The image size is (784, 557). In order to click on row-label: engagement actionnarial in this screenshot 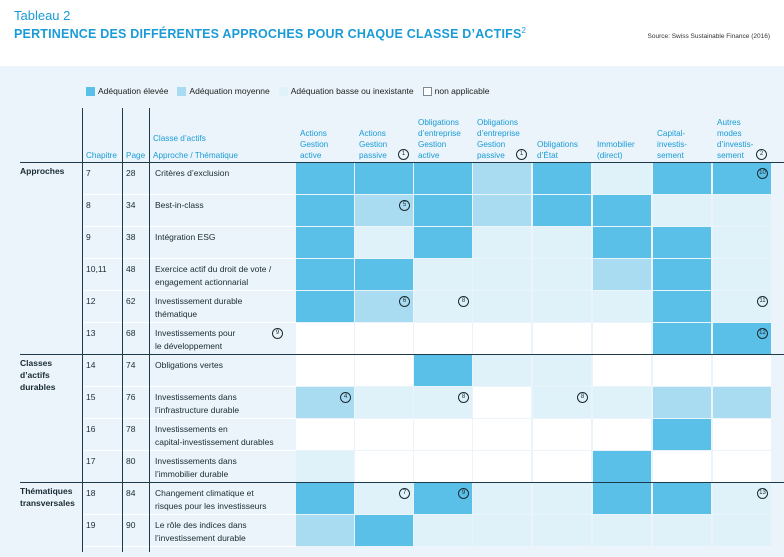, I will do `click(202, 282)`.